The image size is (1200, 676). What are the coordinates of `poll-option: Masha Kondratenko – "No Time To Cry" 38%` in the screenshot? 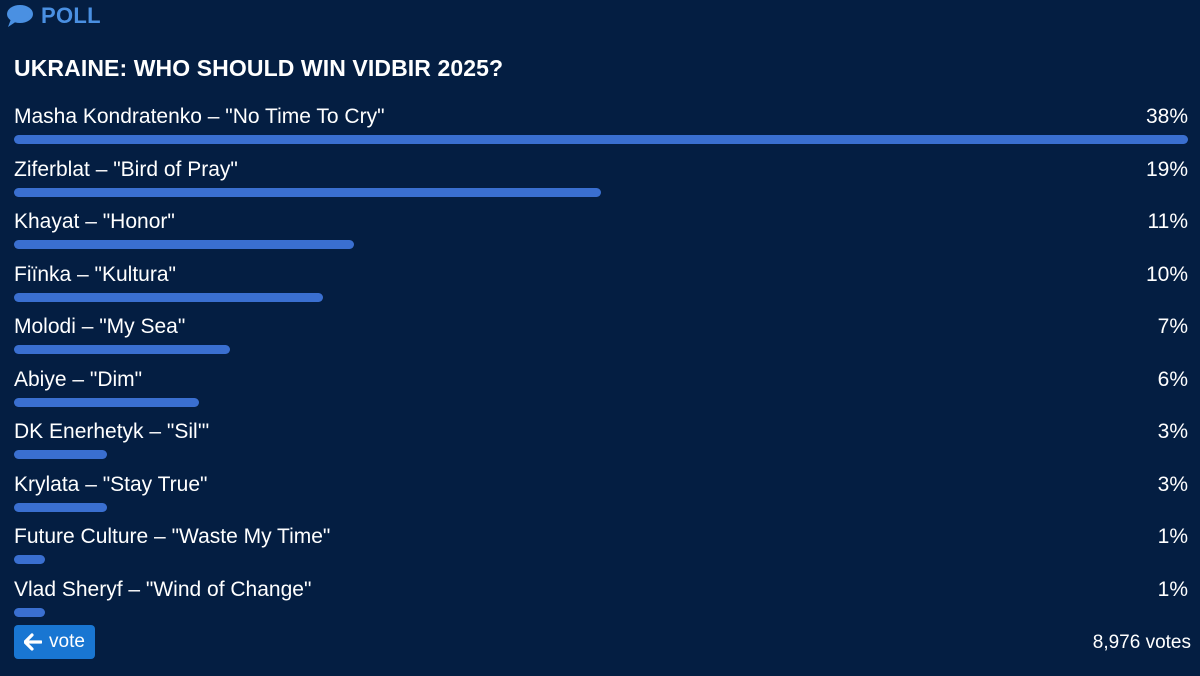 It's located at (601, 129).